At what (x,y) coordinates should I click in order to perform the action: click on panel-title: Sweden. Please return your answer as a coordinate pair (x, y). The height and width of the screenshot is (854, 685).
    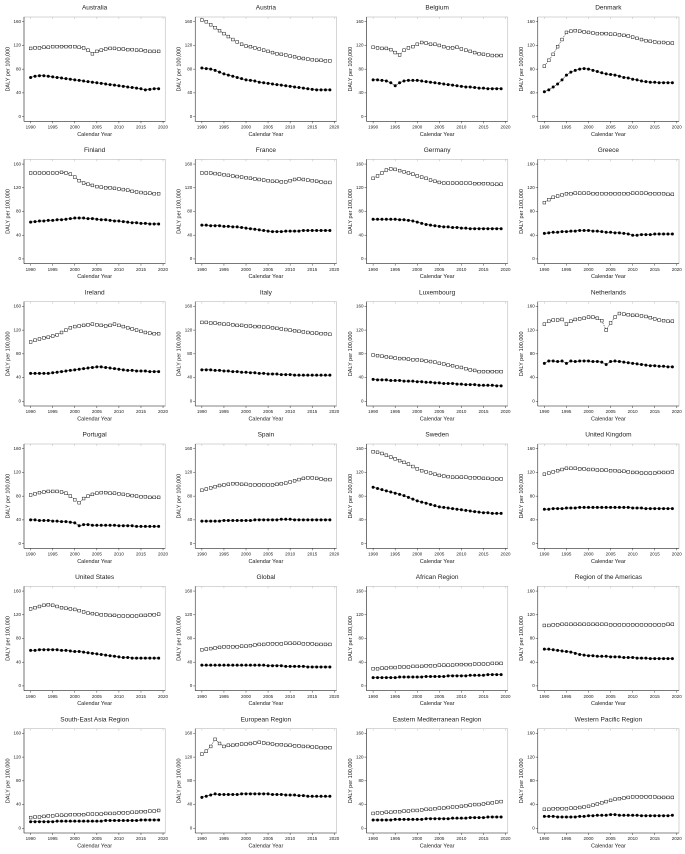
    Looking at the image, I should click on (437, 435).